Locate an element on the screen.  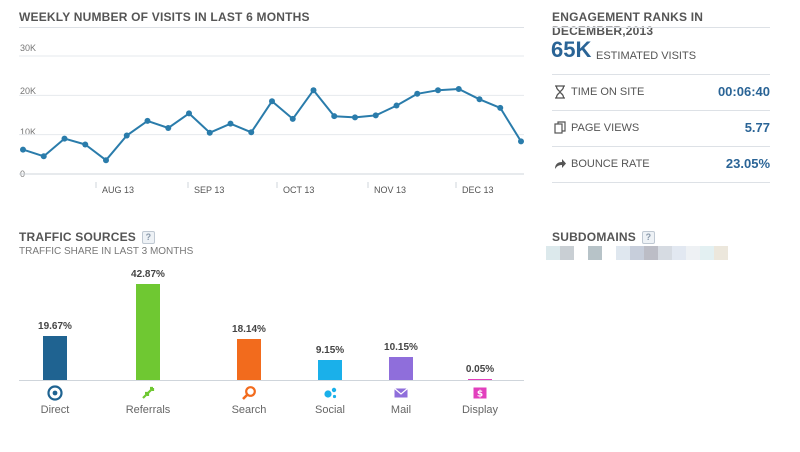
metric-value: 00:06:40 is located at coordinates (743, 91).